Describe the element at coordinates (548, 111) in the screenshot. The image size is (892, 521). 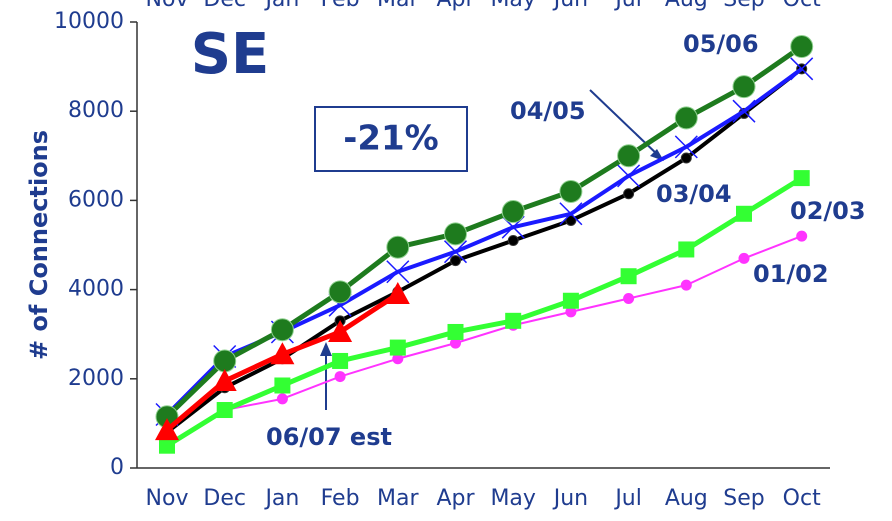
I see `series-label: 04/05` at that location.